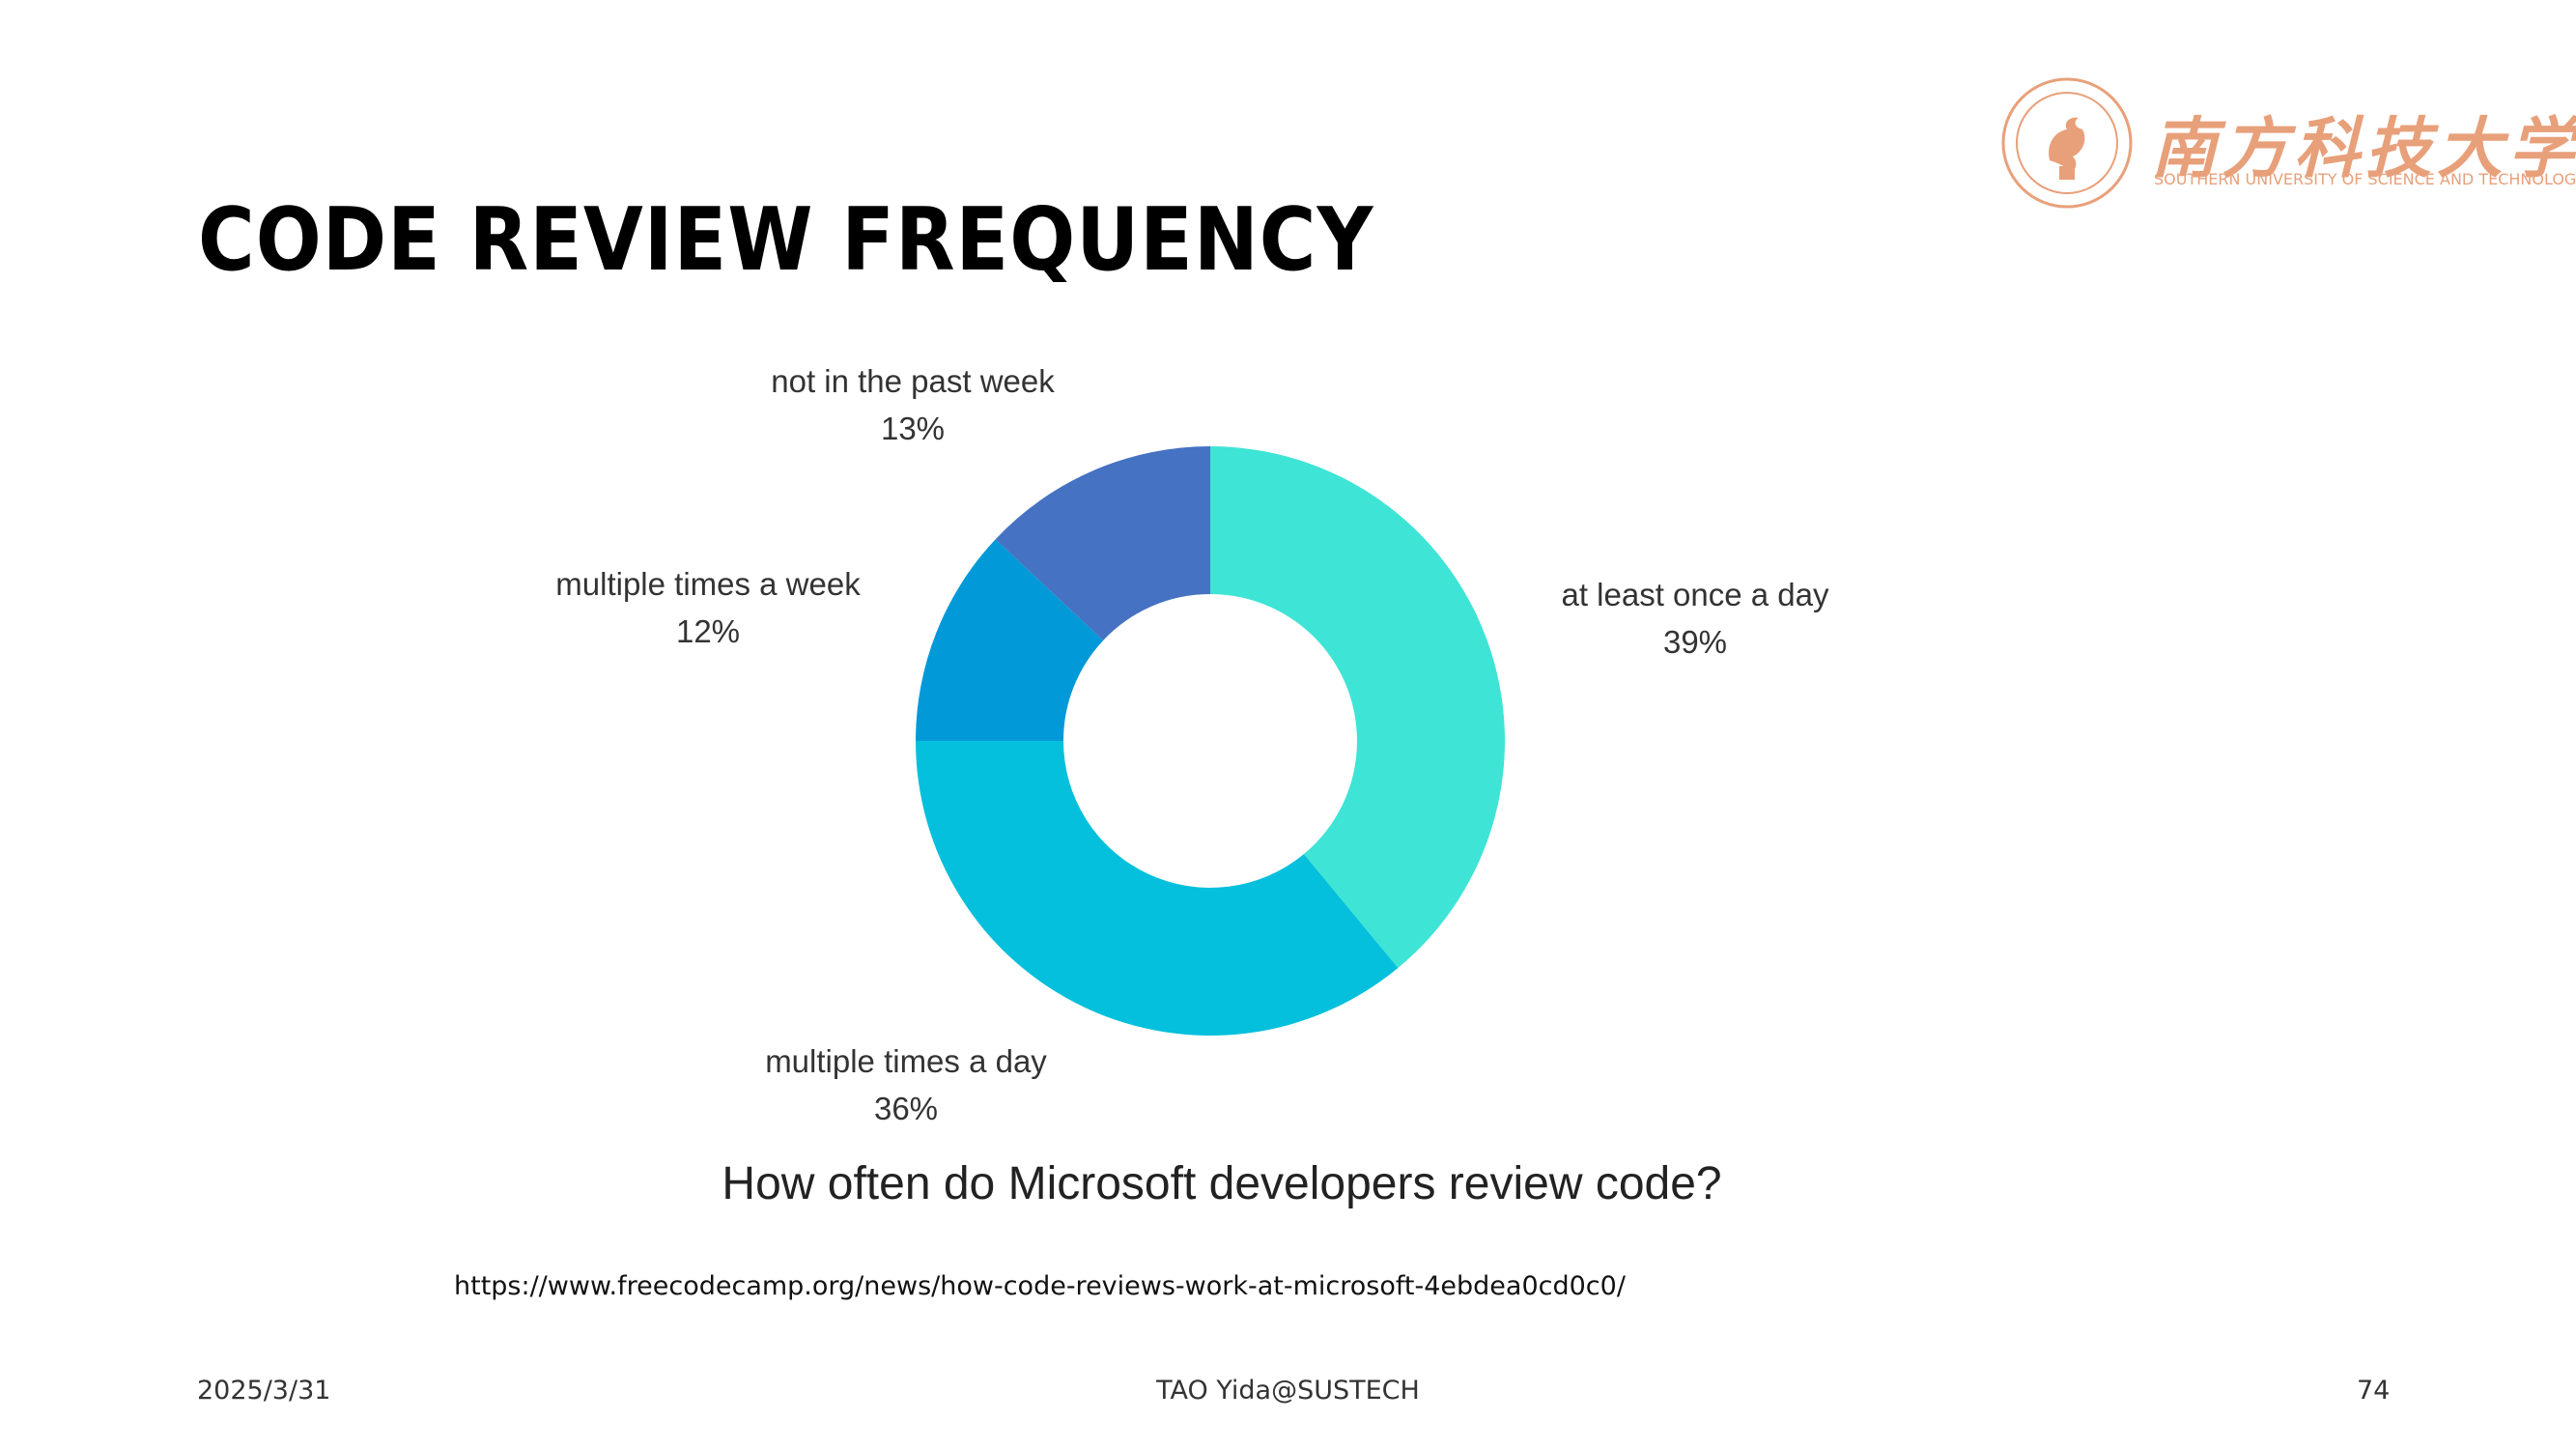 This screenshot has height=1449, width=2576. What do you see at coordinates (2374, 1391) in the screenshot?
I see `page-number: 74` at bounding box center [2374, 1391].